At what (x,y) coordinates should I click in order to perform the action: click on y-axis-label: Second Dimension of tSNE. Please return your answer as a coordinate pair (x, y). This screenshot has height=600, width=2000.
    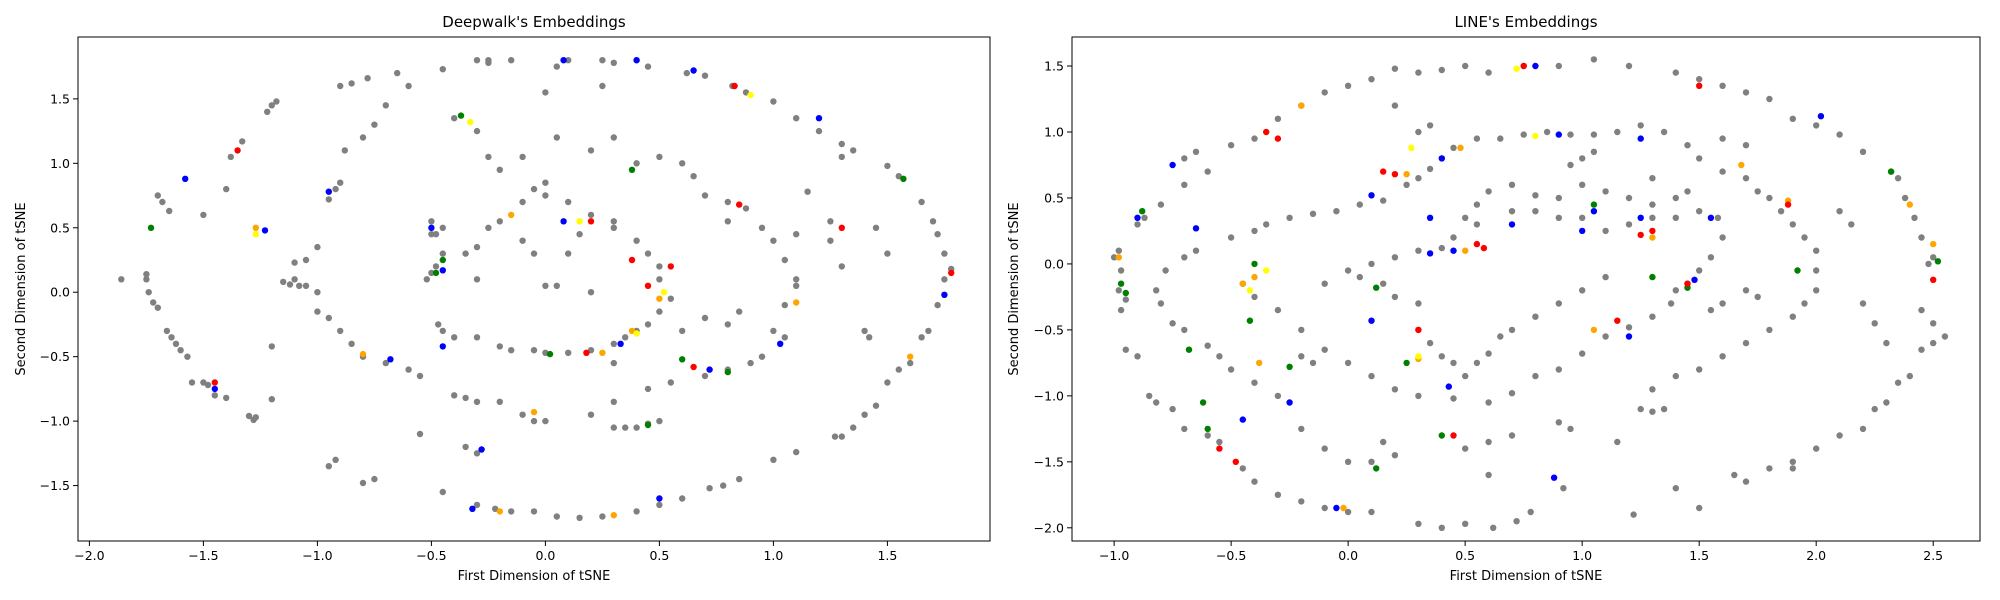
    Looking at the image, I should click on (21, 288).